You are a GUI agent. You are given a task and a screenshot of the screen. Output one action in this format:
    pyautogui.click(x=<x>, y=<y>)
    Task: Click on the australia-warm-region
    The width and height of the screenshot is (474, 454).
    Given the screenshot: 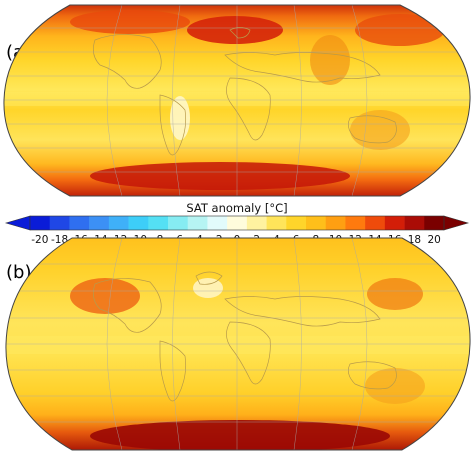 What is the action you would take?
    pyautogui.click(x=380, y=130)
    